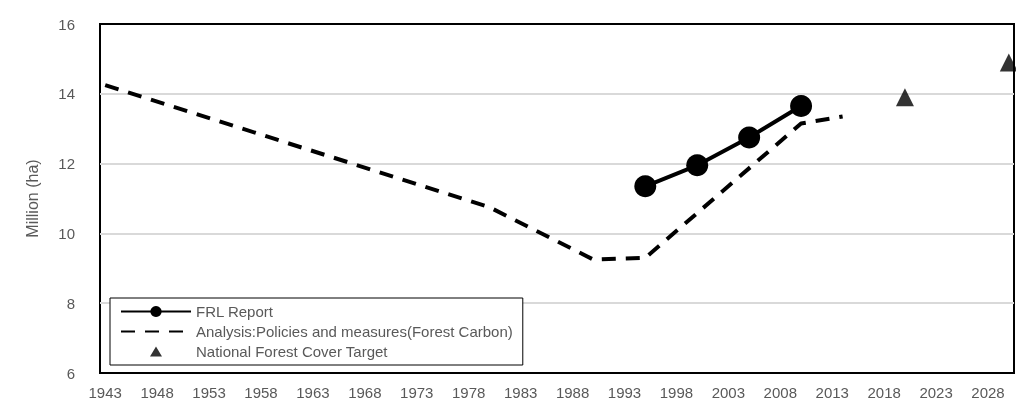 This screenshot has height=410, width=1016. Describe the element at coordinates (105, 392) in the screenshot. I see `x-tick-label: 1943` at that location.